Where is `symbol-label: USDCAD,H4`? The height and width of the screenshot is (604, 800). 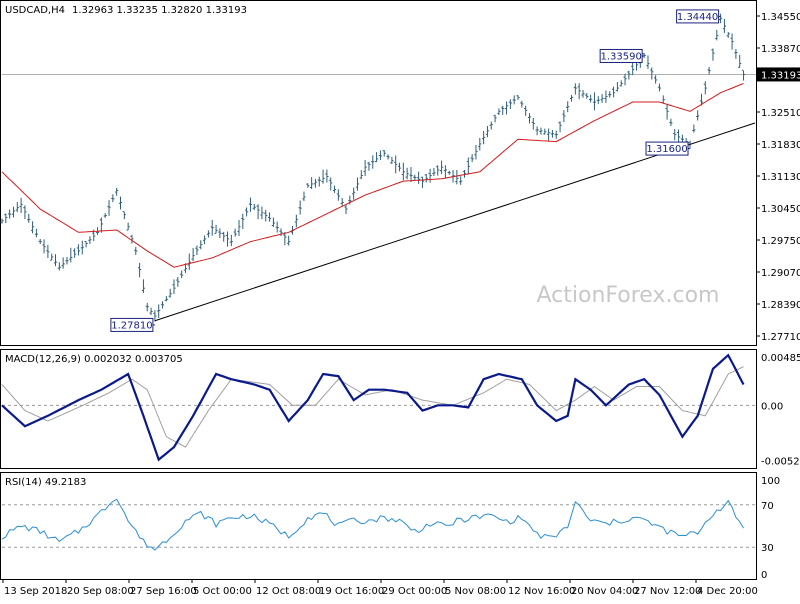
symbol-label: USDCAD,H4 is located at coordinates (35, 10).